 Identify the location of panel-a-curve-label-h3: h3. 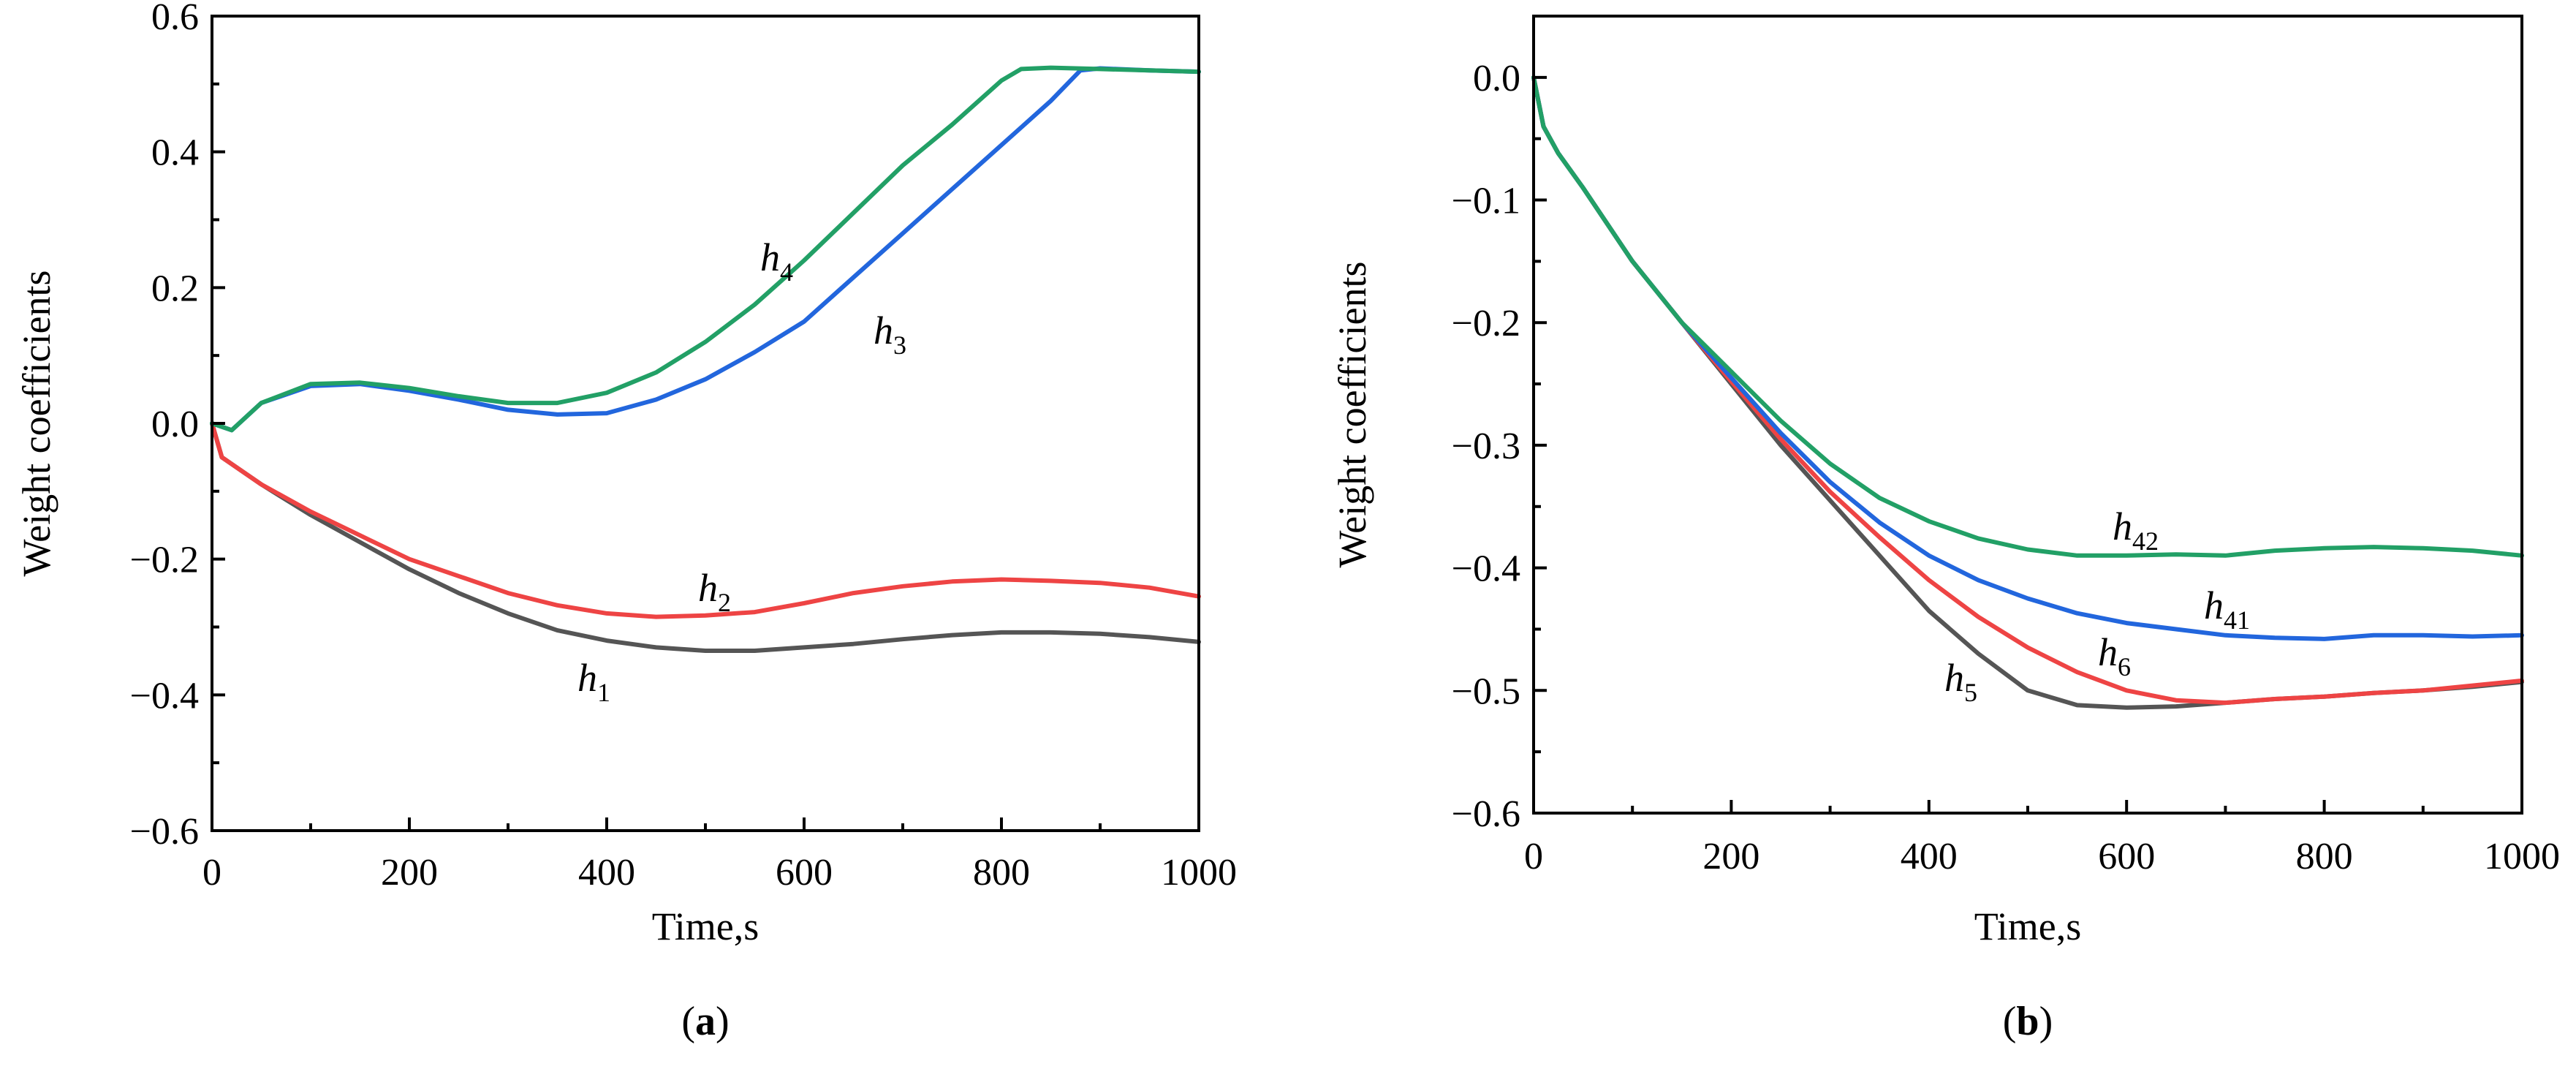
(890, 334).